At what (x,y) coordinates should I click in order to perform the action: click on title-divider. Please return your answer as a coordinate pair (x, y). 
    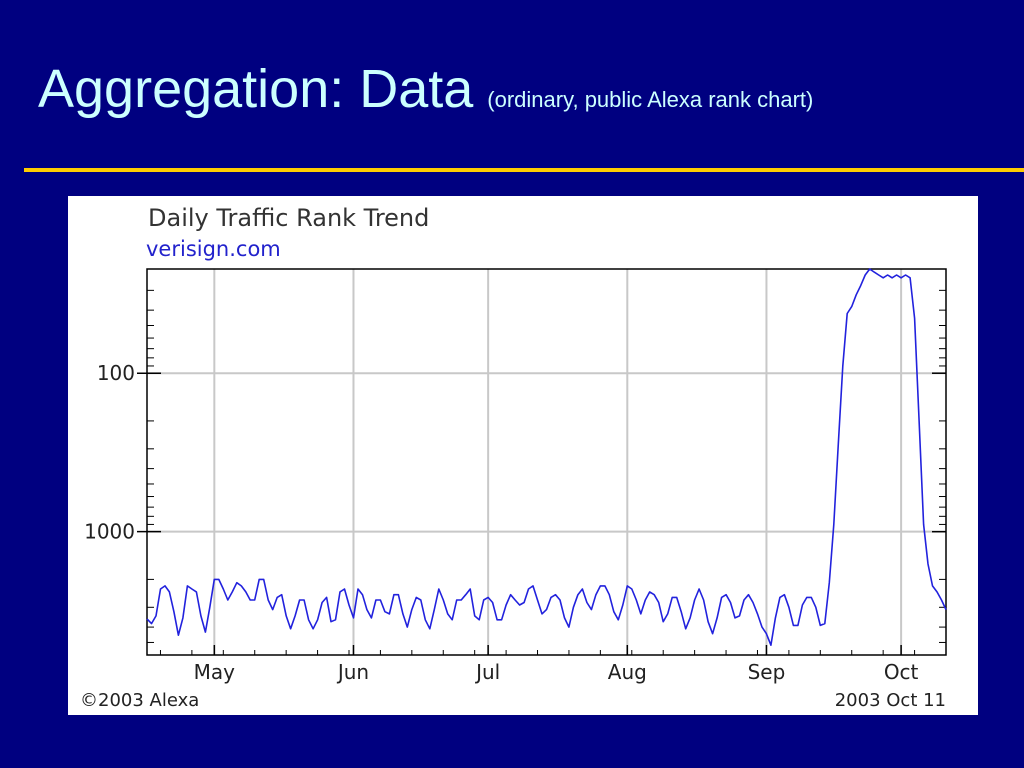
    Looking at the image, I should click on (524, 170).